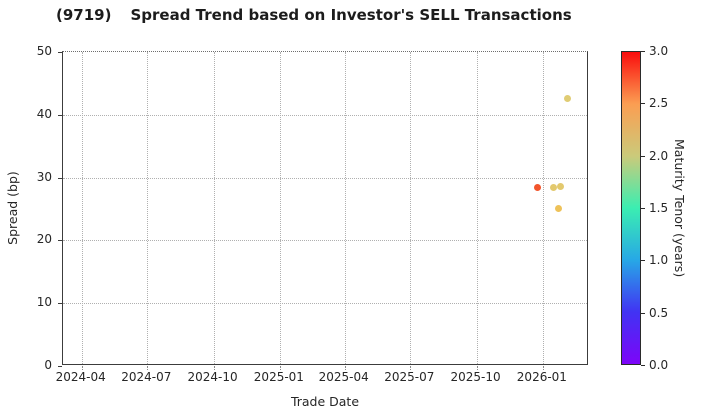  I want to click on x-tick-label: 2025-07, so click(409, 377).